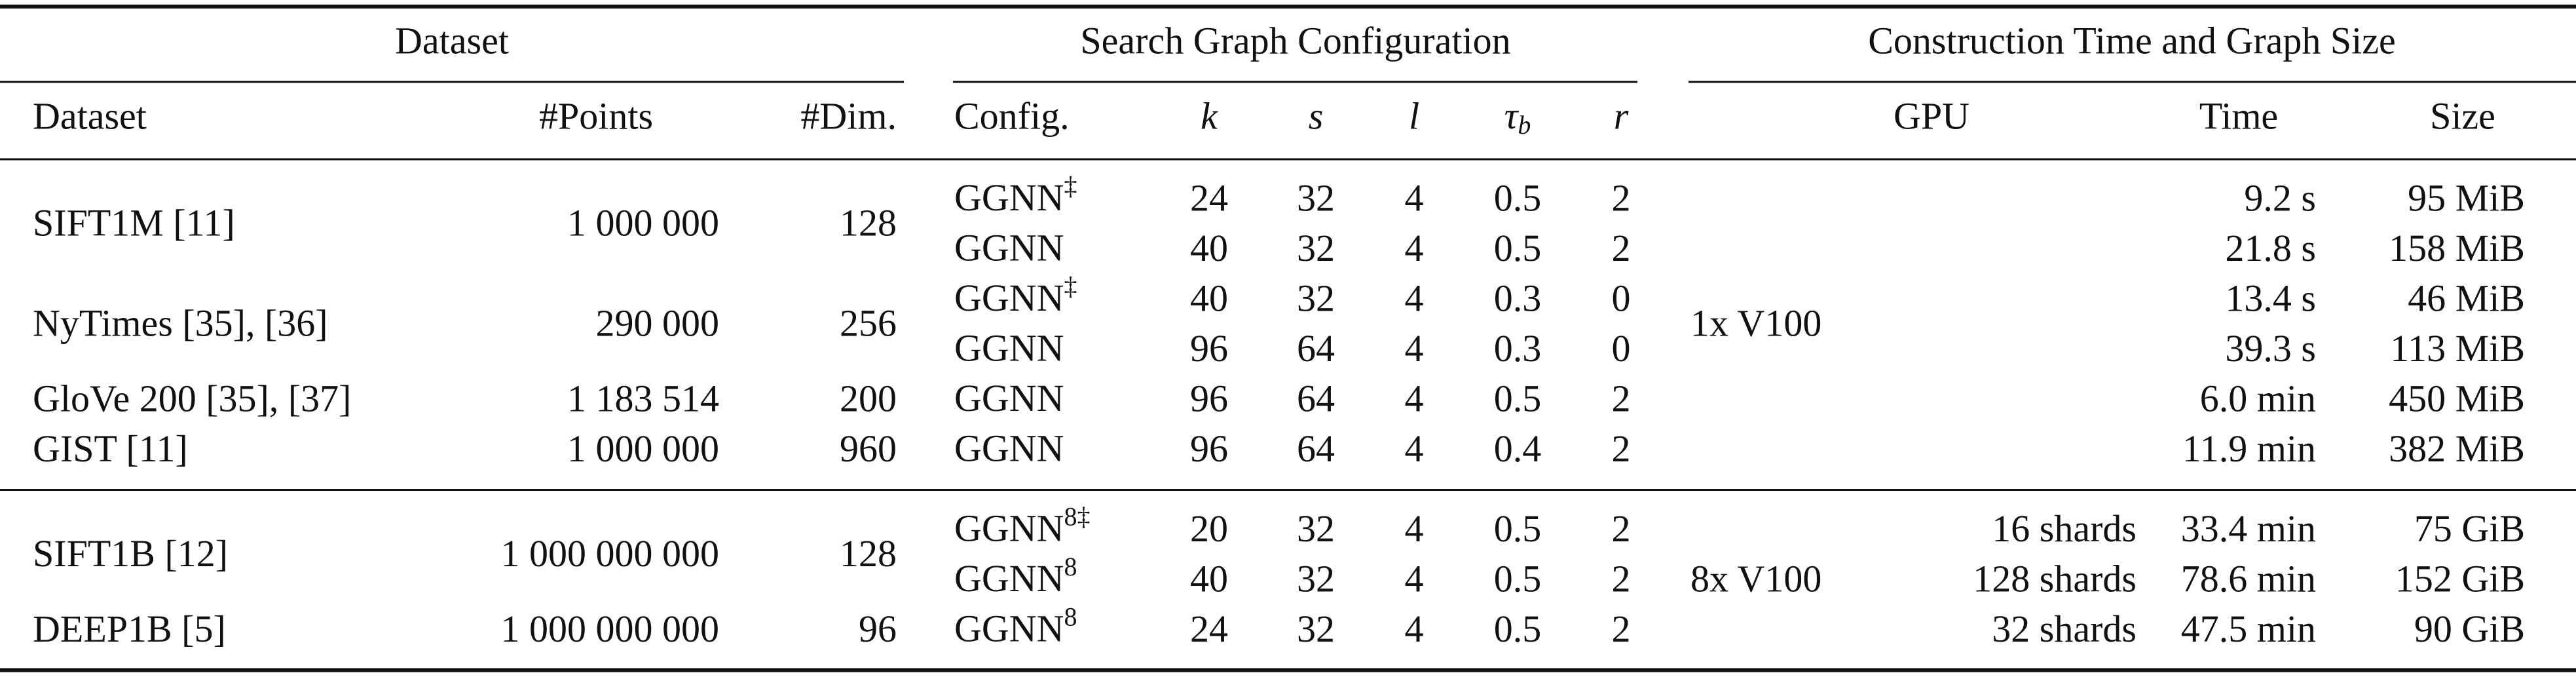  Describe the element at coordinates (2055, 578) in the screenshot. I see `shards: 128 shards` at that location.